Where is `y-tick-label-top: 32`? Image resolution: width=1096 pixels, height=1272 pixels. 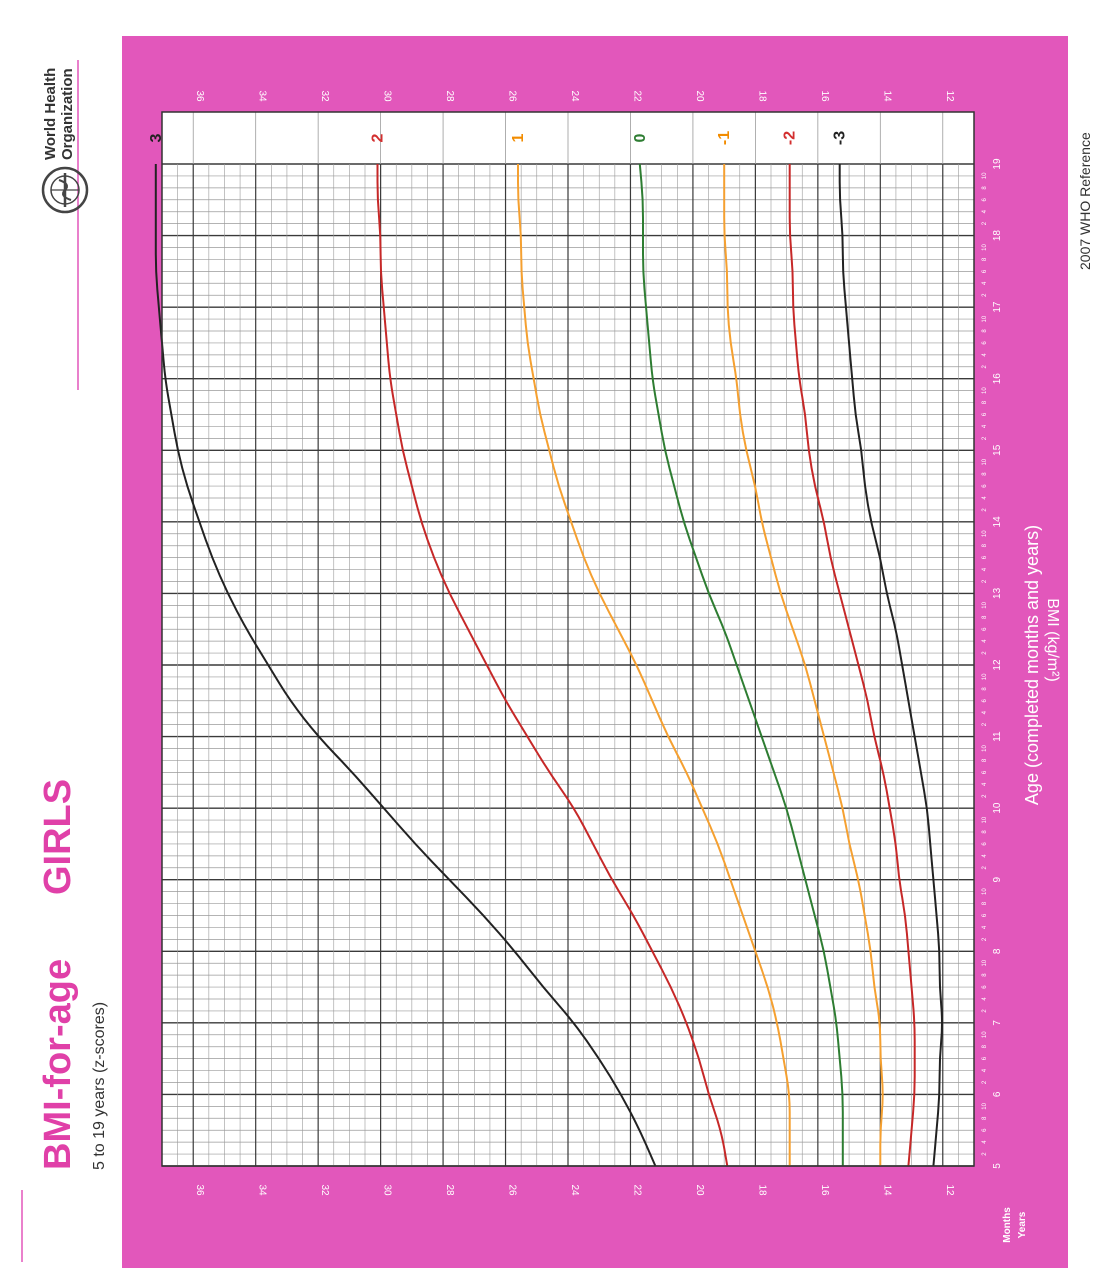 y-tick-label-top: 32 is located at coordinates (324, 96).